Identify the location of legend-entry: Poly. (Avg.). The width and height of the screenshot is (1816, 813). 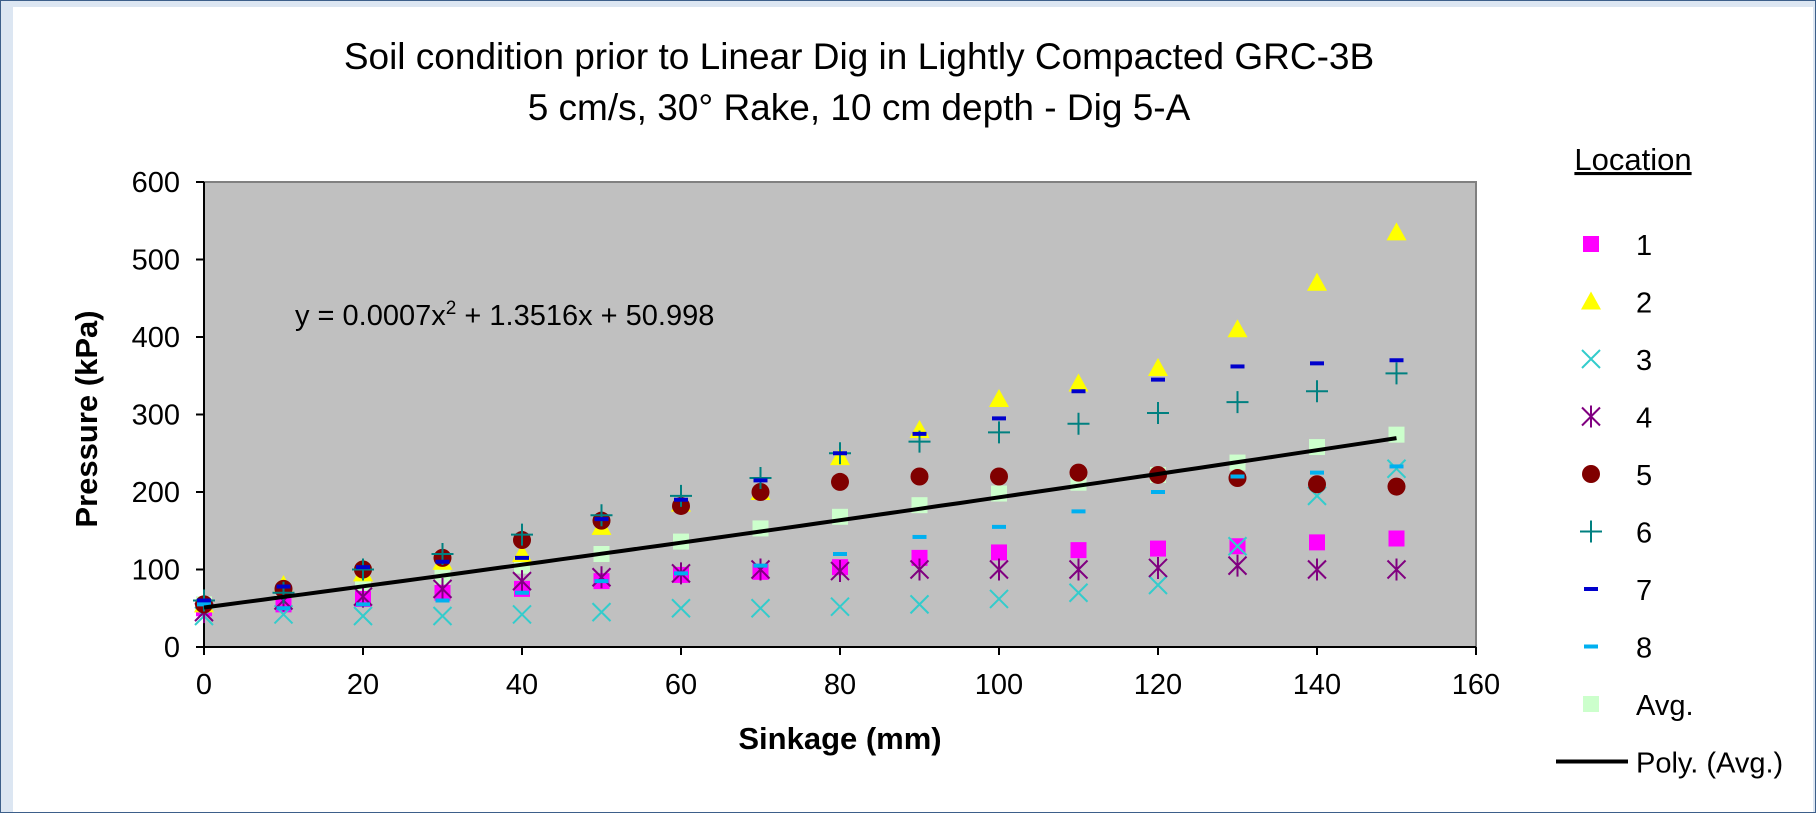
(1669, 764).